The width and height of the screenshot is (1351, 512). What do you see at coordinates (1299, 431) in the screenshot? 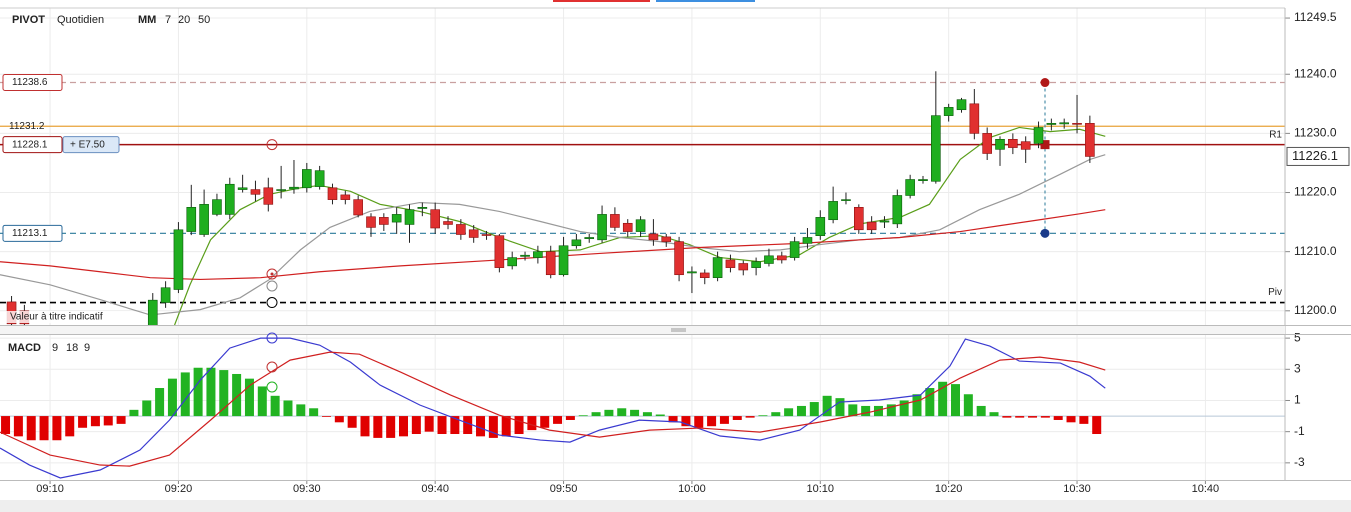
I see `y-tick-label: -1` at bounding box center [1299, 431].